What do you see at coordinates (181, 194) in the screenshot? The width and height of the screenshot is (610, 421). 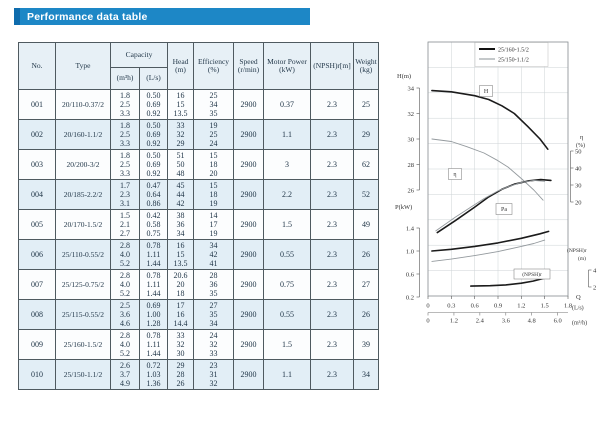 I see `cell-head: 45 44 42` at bounding box center [181, 194].